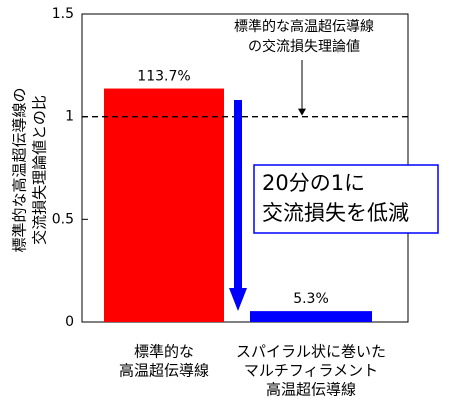  I want to click on x-tick-label: 標準的な, so click(164, 352).